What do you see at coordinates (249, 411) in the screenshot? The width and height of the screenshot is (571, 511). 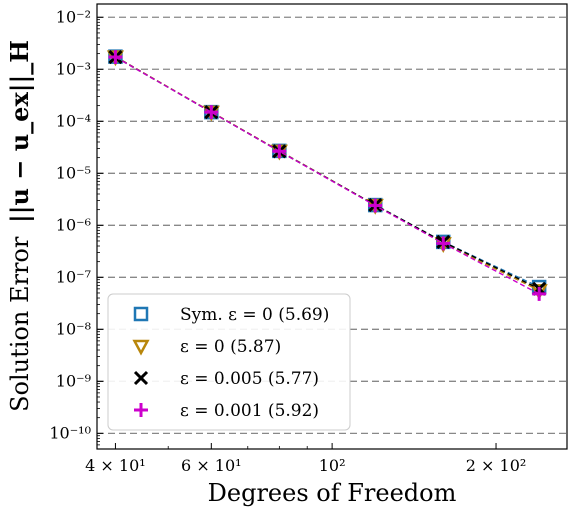 I see `legend-label: ε = 0.001 (5.92)` at bounding box center [249, 411].